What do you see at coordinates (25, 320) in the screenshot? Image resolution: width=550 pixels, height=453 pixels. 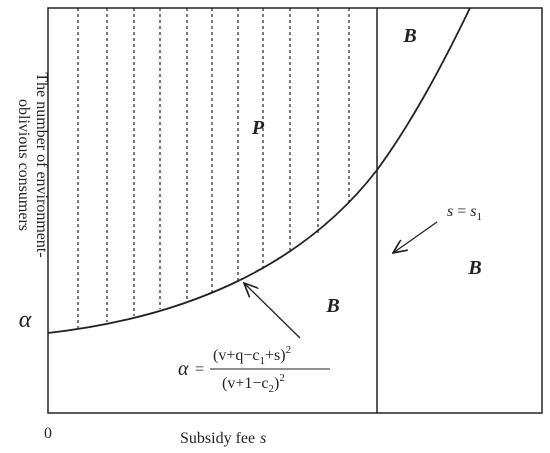 I see `y-axis-symbol: α` at bounding box center [25, 320].